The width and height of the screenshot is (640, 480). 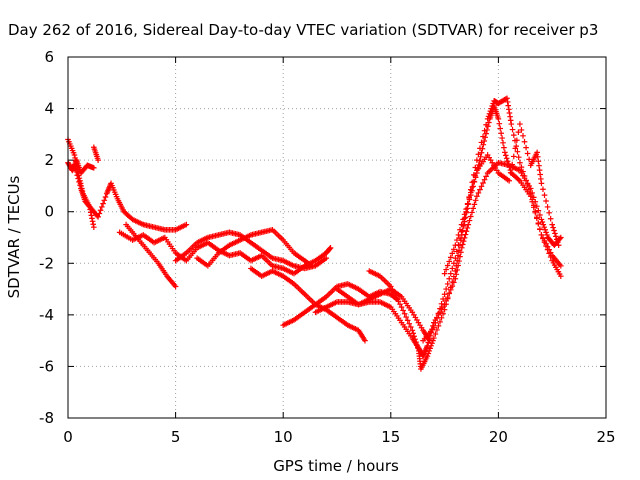 I want to click on x-tick-label: 0, so click(x=68, y=437).